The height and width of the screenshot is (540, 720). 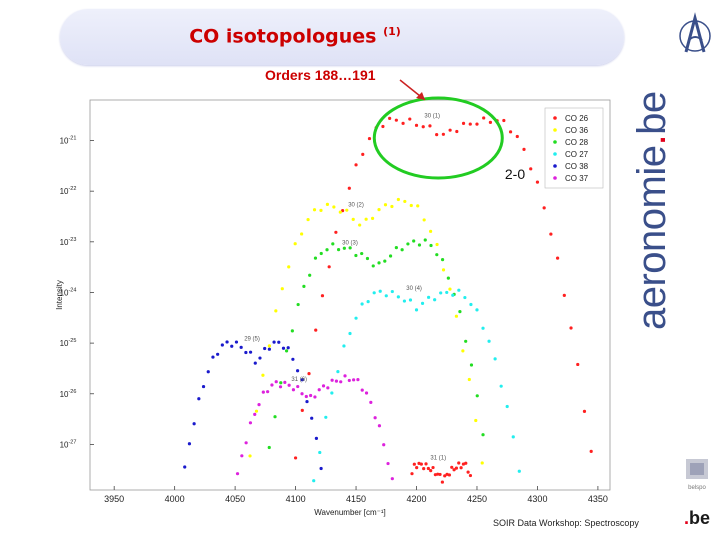 I want to click on footer-text: SOIR Data Workshop: Spectroscopy, so click(x=566, y=523).